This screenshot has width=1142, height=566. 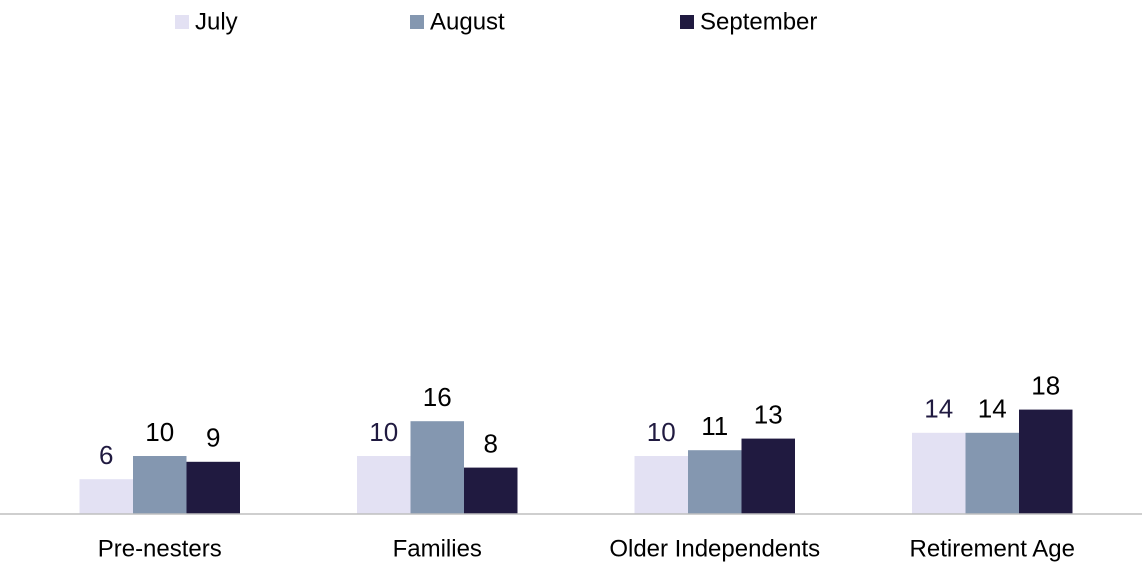 I want to click on data-label: 16, so click(x=437, y=397).